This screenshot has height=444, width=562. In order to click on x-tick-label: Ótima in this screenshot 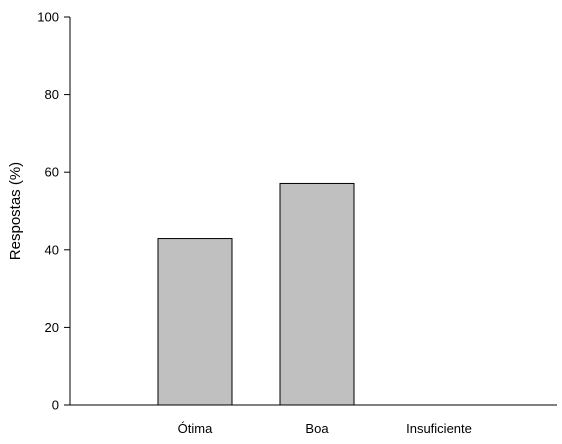, I will do `click(195, 428)`.